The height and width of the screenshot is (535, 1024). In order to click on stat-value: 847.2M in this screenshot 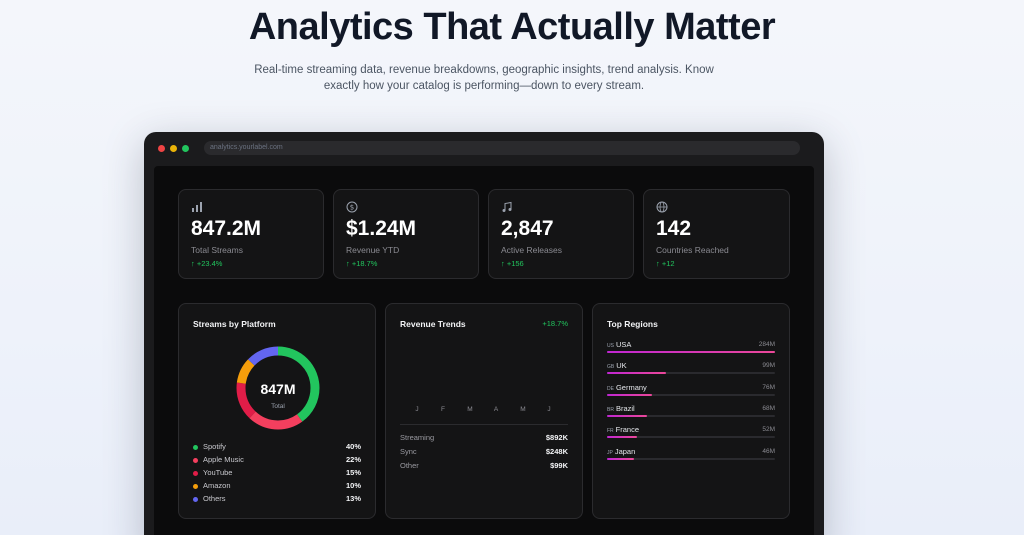, I will do `click(226, 228)`.